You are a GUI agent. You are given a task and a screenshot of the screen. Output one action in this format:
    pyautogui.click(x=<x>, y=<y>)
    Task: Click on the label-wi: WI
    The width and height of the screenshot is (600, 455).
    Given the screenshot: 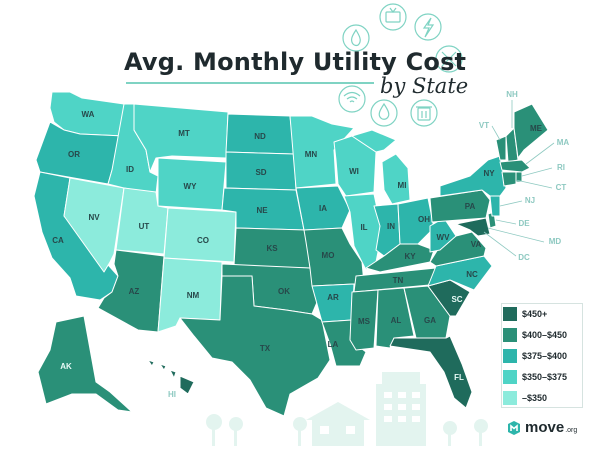 What is the action you would take?
    pyautogui.click(x=354, y=171)
    